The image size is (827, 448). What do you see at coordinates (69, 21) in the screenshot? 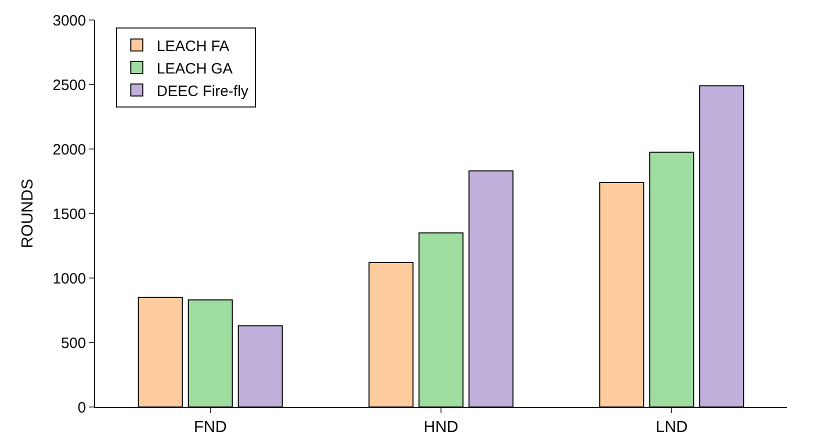
I see `y-tick-label: 3000` at bounding box center [69, 21].